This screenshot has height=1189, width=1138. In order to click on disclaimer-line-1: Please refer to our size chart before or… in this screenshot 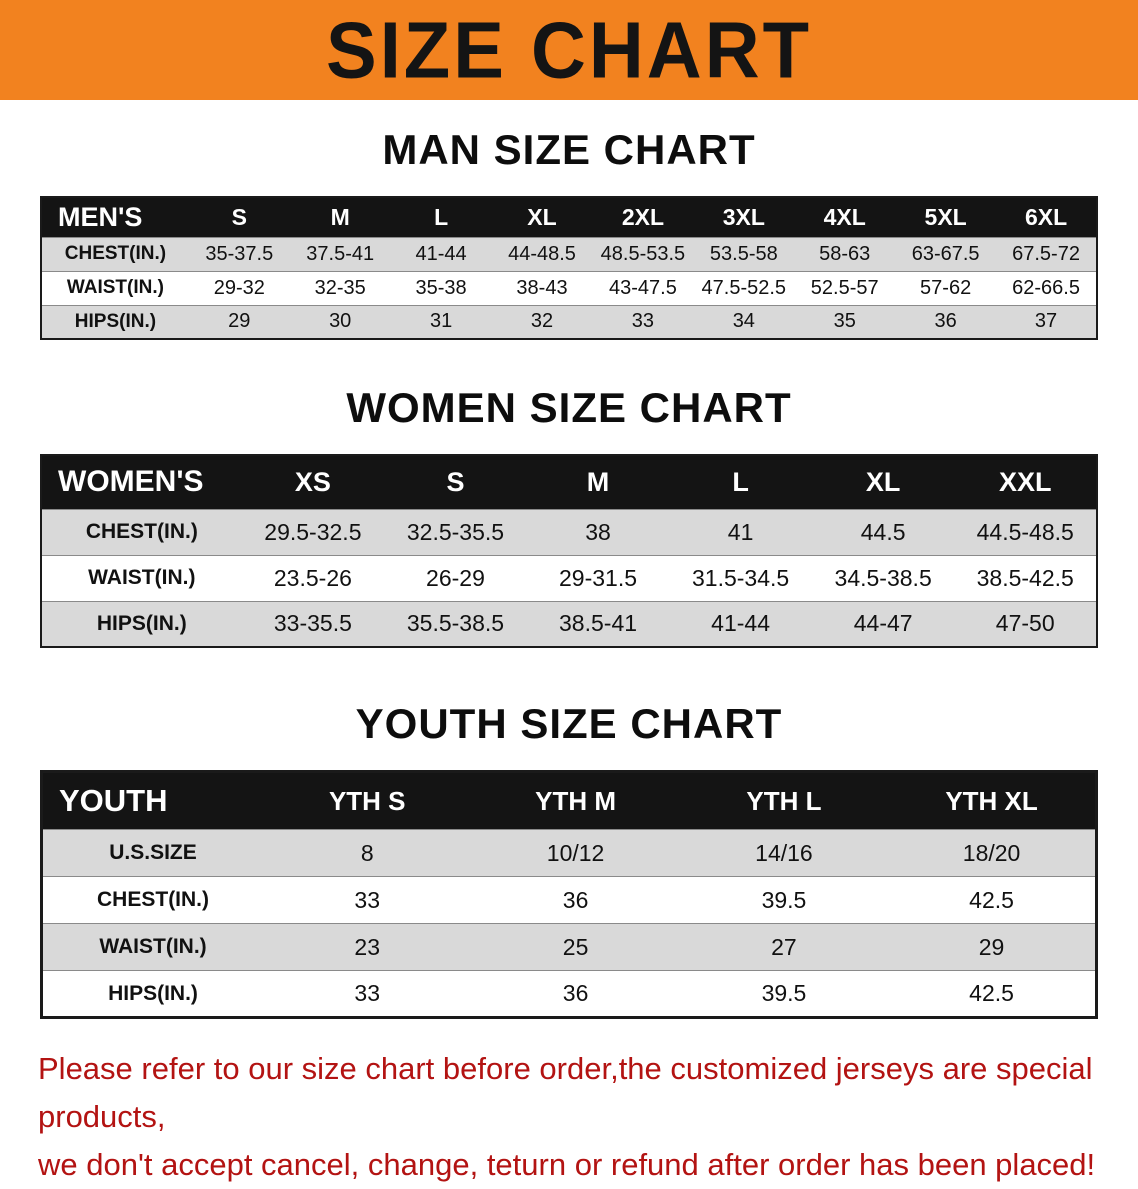, I will do `click(565, 1093)`.